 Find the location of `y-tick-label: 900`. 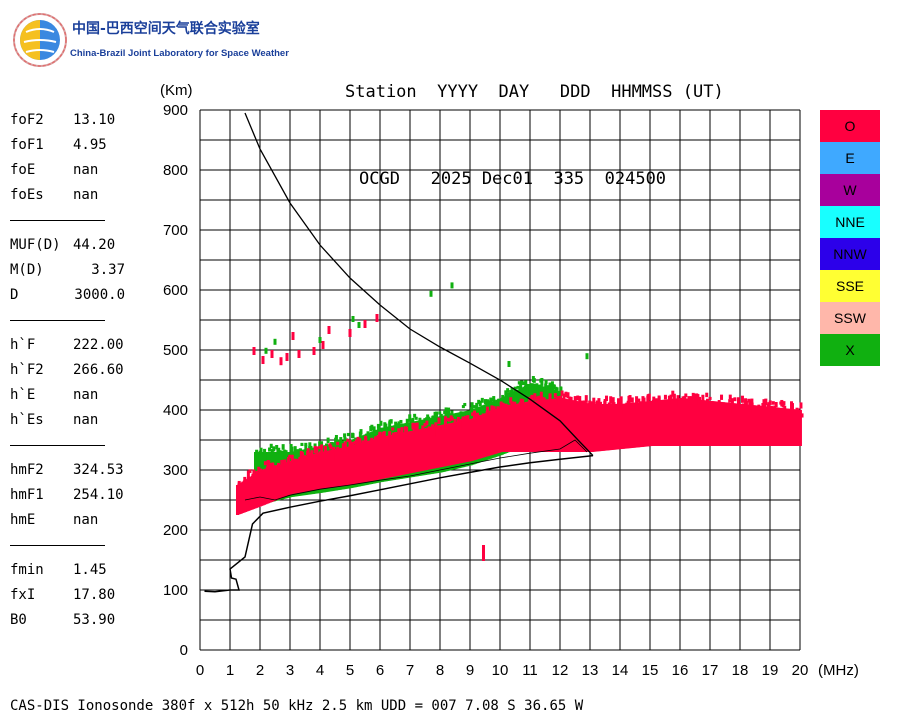

y-tick-label: 900 is located at coordinates (175, 110).